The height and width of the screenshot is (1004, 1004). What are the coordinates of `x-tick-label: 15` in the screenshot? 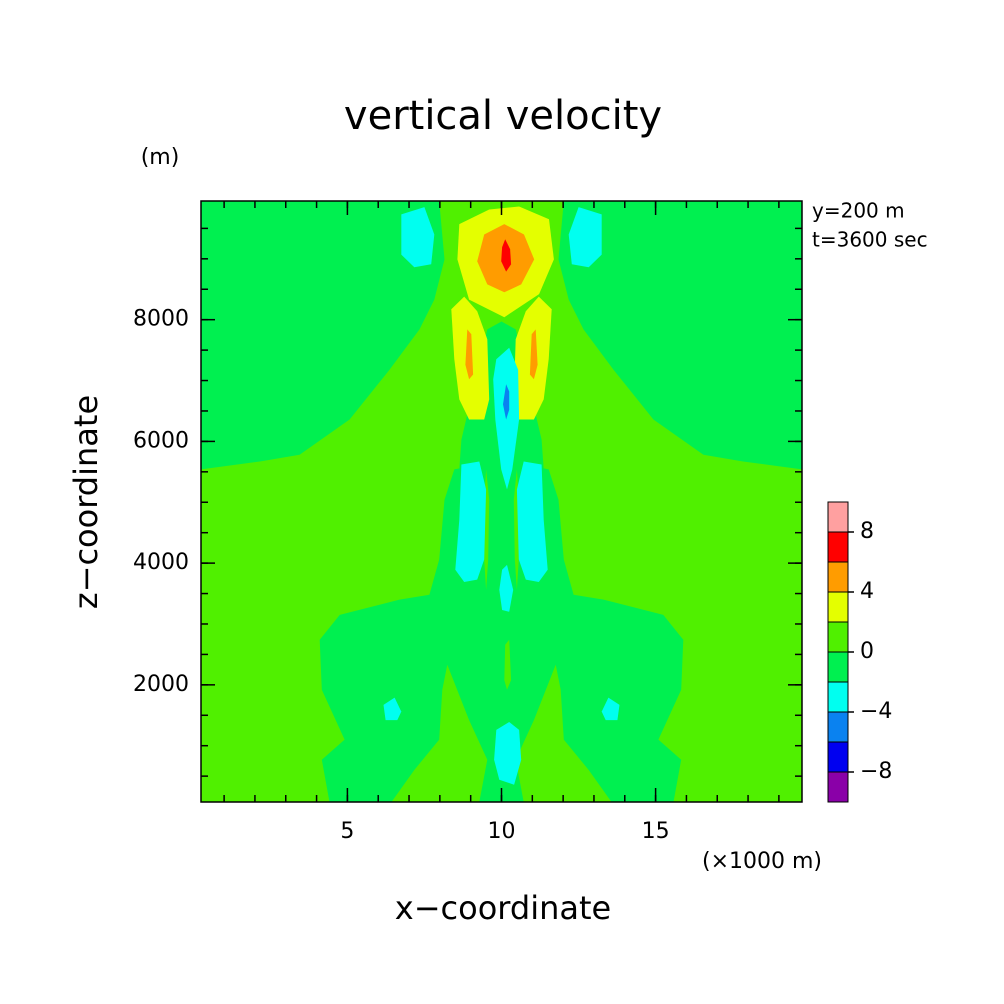 It's located at (656, 831).